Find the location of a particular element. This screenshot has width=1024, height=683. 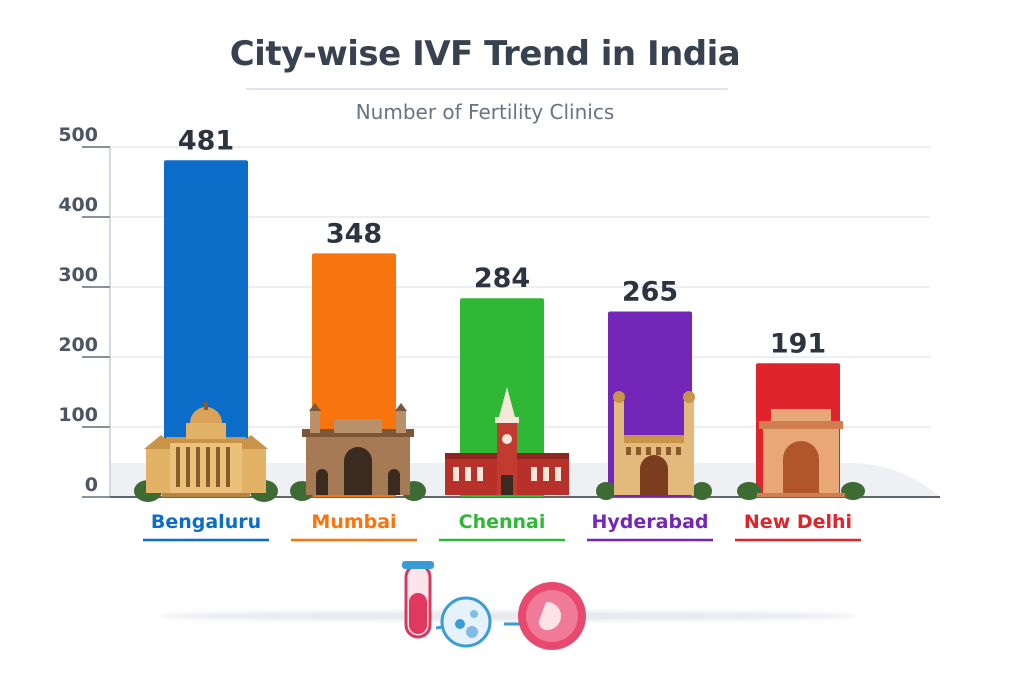

y-tick-label: 300 is located at coordinates (78, 275).